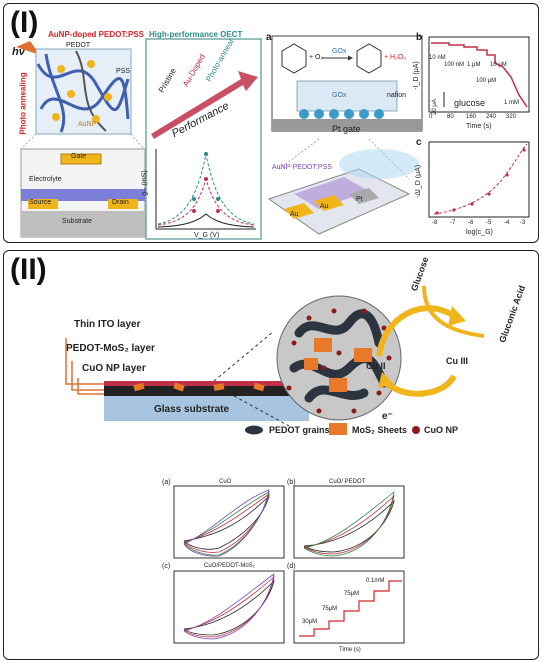 The image size is (542, 662). Describe the element at coordinates (187, 378) in the screenshot. I see `layer-stack-diagram` at that location.